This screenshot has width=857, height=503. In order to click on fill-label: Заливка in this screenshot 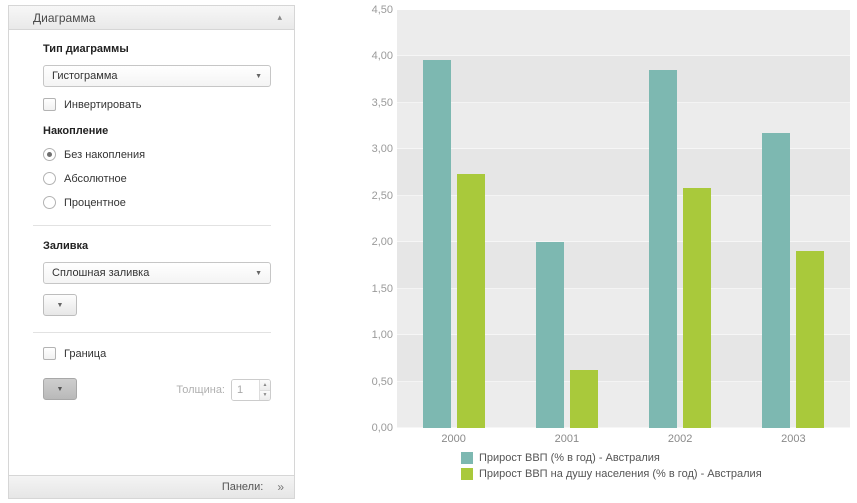, I will do `click(66, 246)`.